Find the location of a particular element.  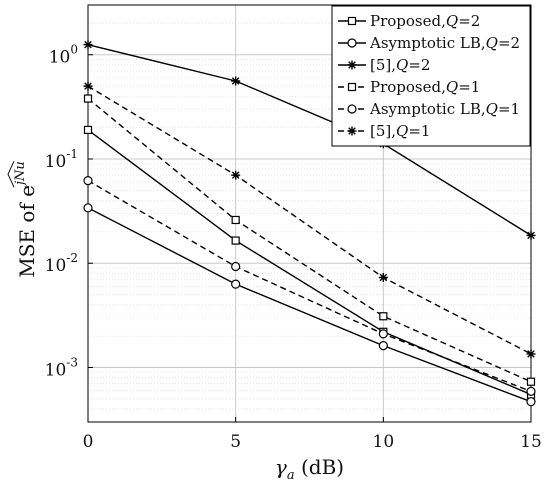

y-label-hat is located at coordinates (11, 174).